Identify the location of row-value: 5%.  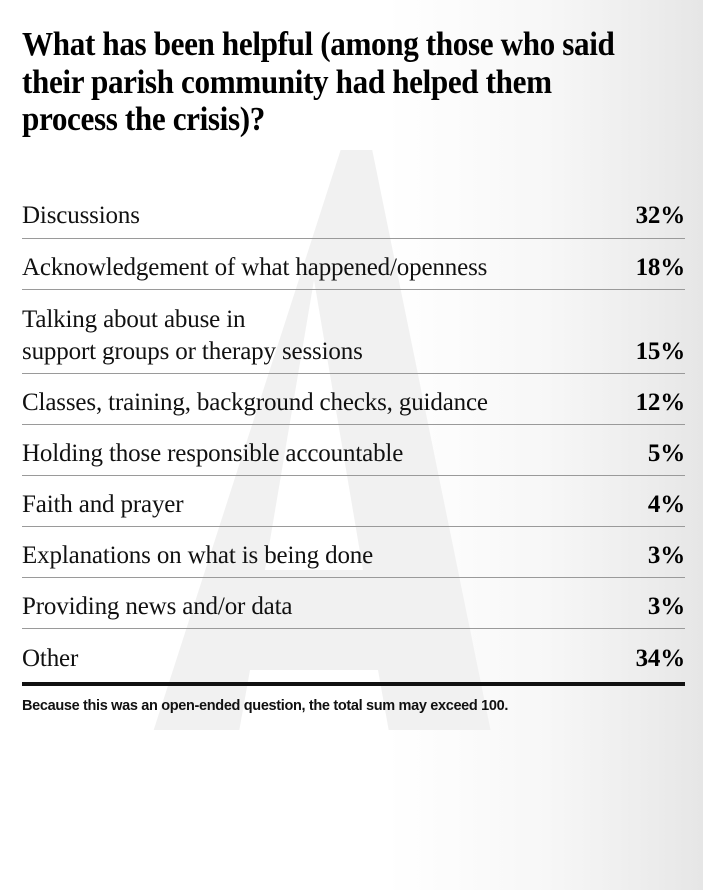
(666, 453).